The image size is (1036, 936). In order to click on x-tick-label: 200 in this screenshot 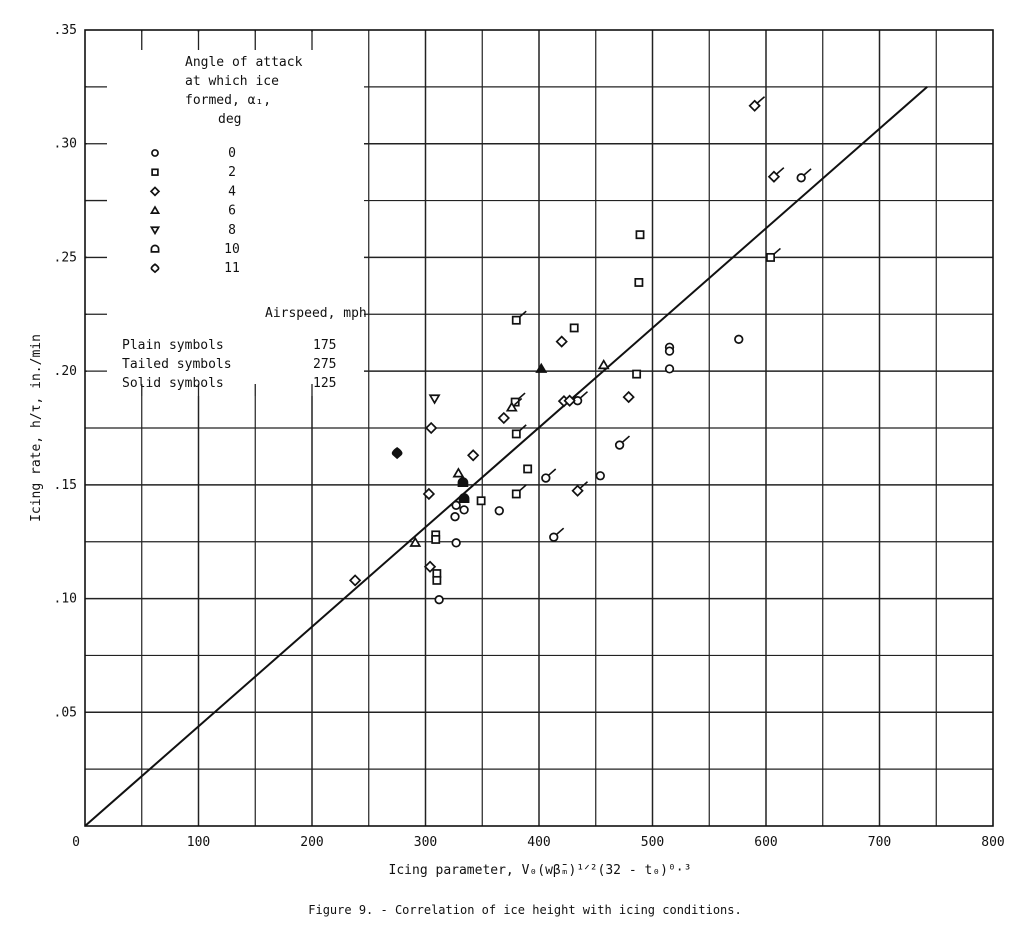, I will do `click(311, 842)`.